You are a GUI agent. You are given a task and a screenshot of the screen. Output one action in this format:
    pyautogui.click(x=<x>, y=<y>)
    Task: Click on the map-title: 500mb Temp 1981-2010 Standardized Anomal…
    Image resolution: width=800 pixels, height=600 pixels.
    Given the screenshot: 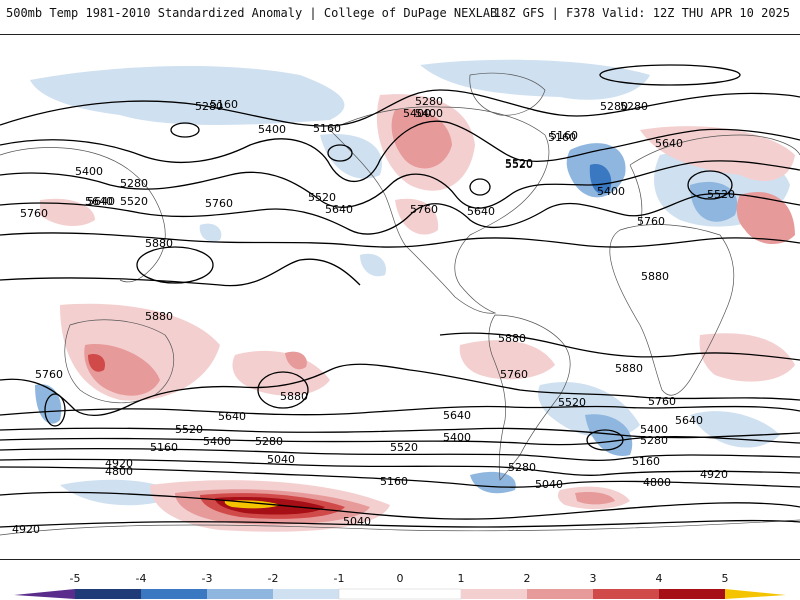 What is the action you would take?
    pyautogui.click(x=252, y=13)
    